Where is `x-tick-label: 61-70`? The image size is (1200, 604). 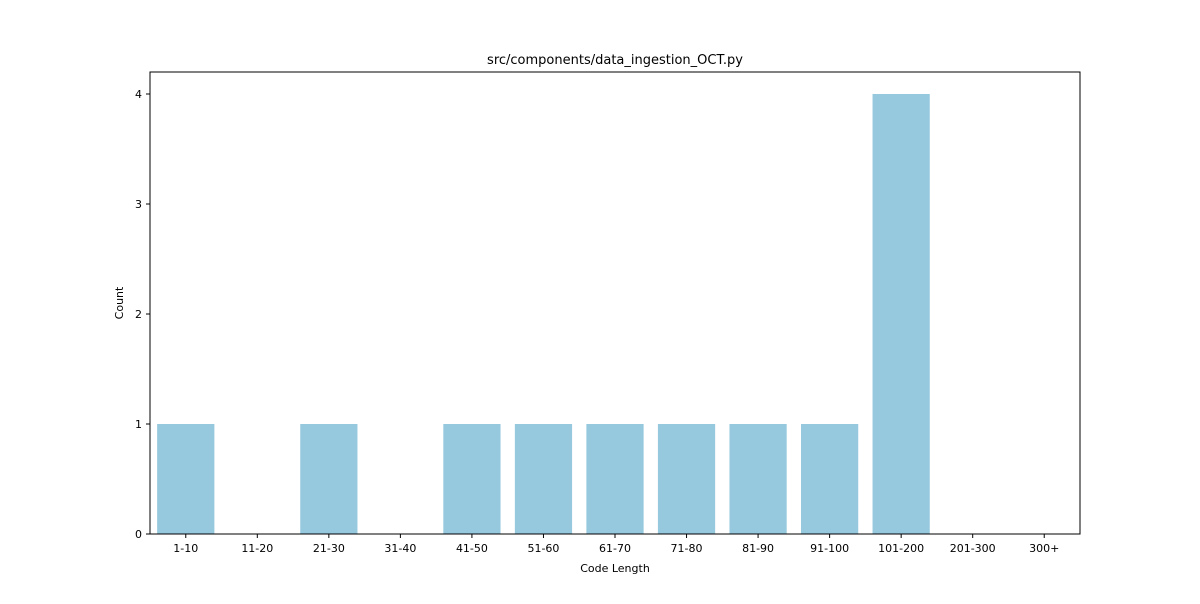 x-tick-label: 61-70 is located at coordinates (615, 548).